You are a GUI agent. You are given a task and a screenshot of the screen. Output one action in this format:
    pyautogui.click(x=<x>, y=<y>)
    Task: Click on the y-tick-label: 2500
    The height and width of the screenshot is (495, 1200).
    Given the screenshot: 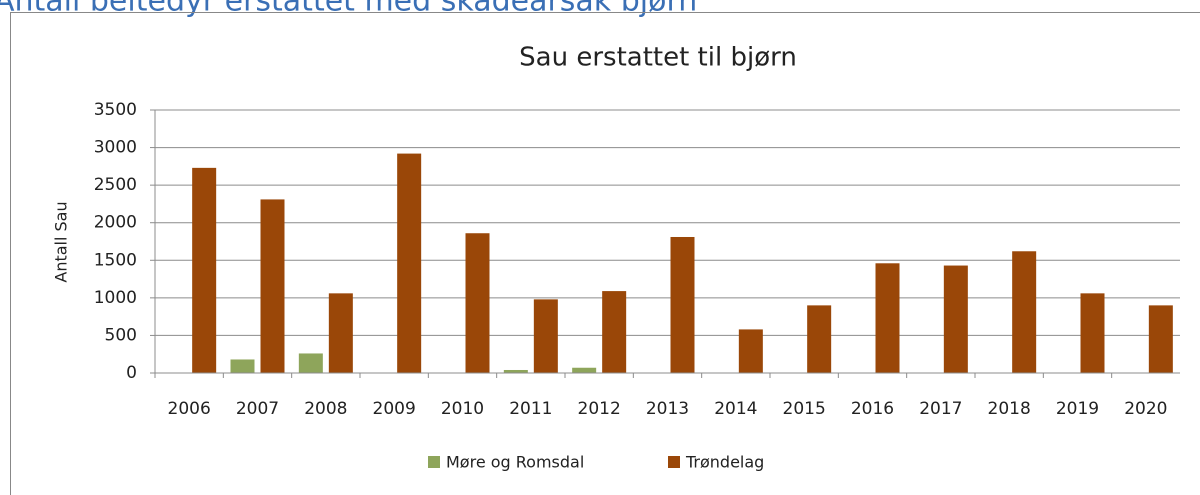 What is the action you would take?
    pyautogui.click(x=115, y=185)
    